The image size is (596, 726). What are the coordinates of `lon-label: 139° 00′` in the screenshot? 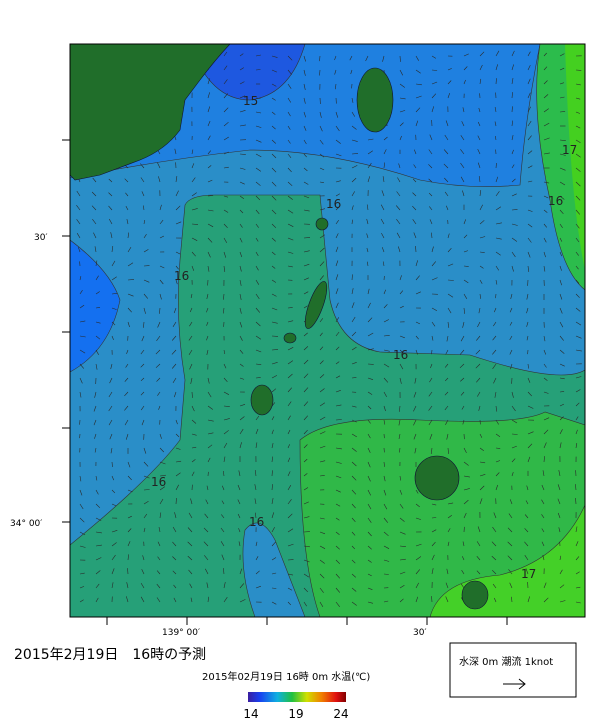 It's located at (181, 633).